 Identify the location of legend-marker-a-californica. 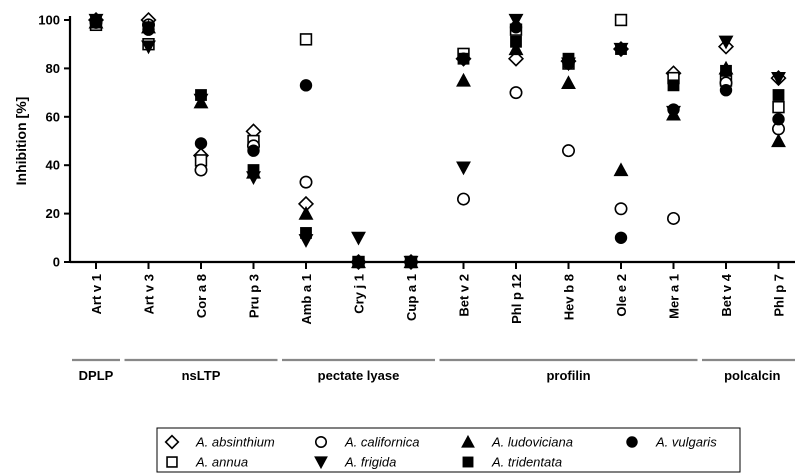
(321, 442).